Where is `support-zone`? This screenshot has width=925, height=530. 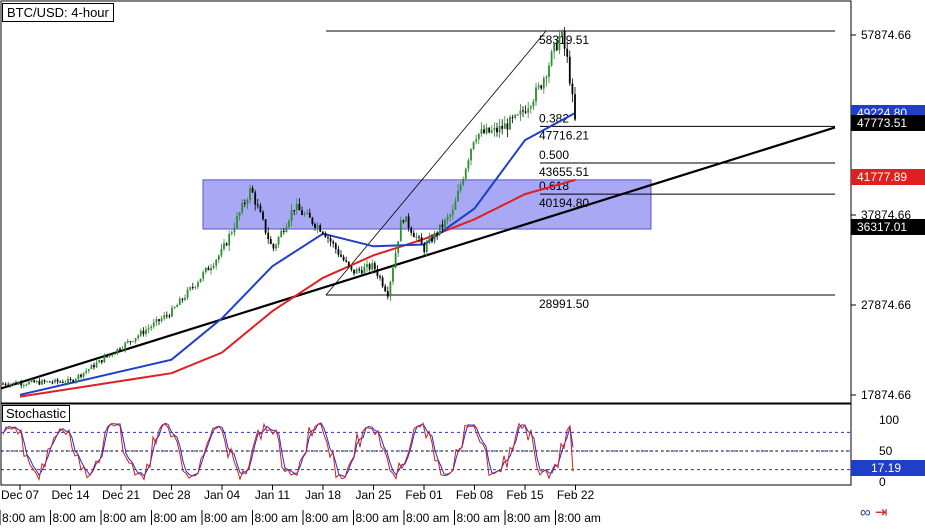 support-zone is located at coordinates (427, 204).